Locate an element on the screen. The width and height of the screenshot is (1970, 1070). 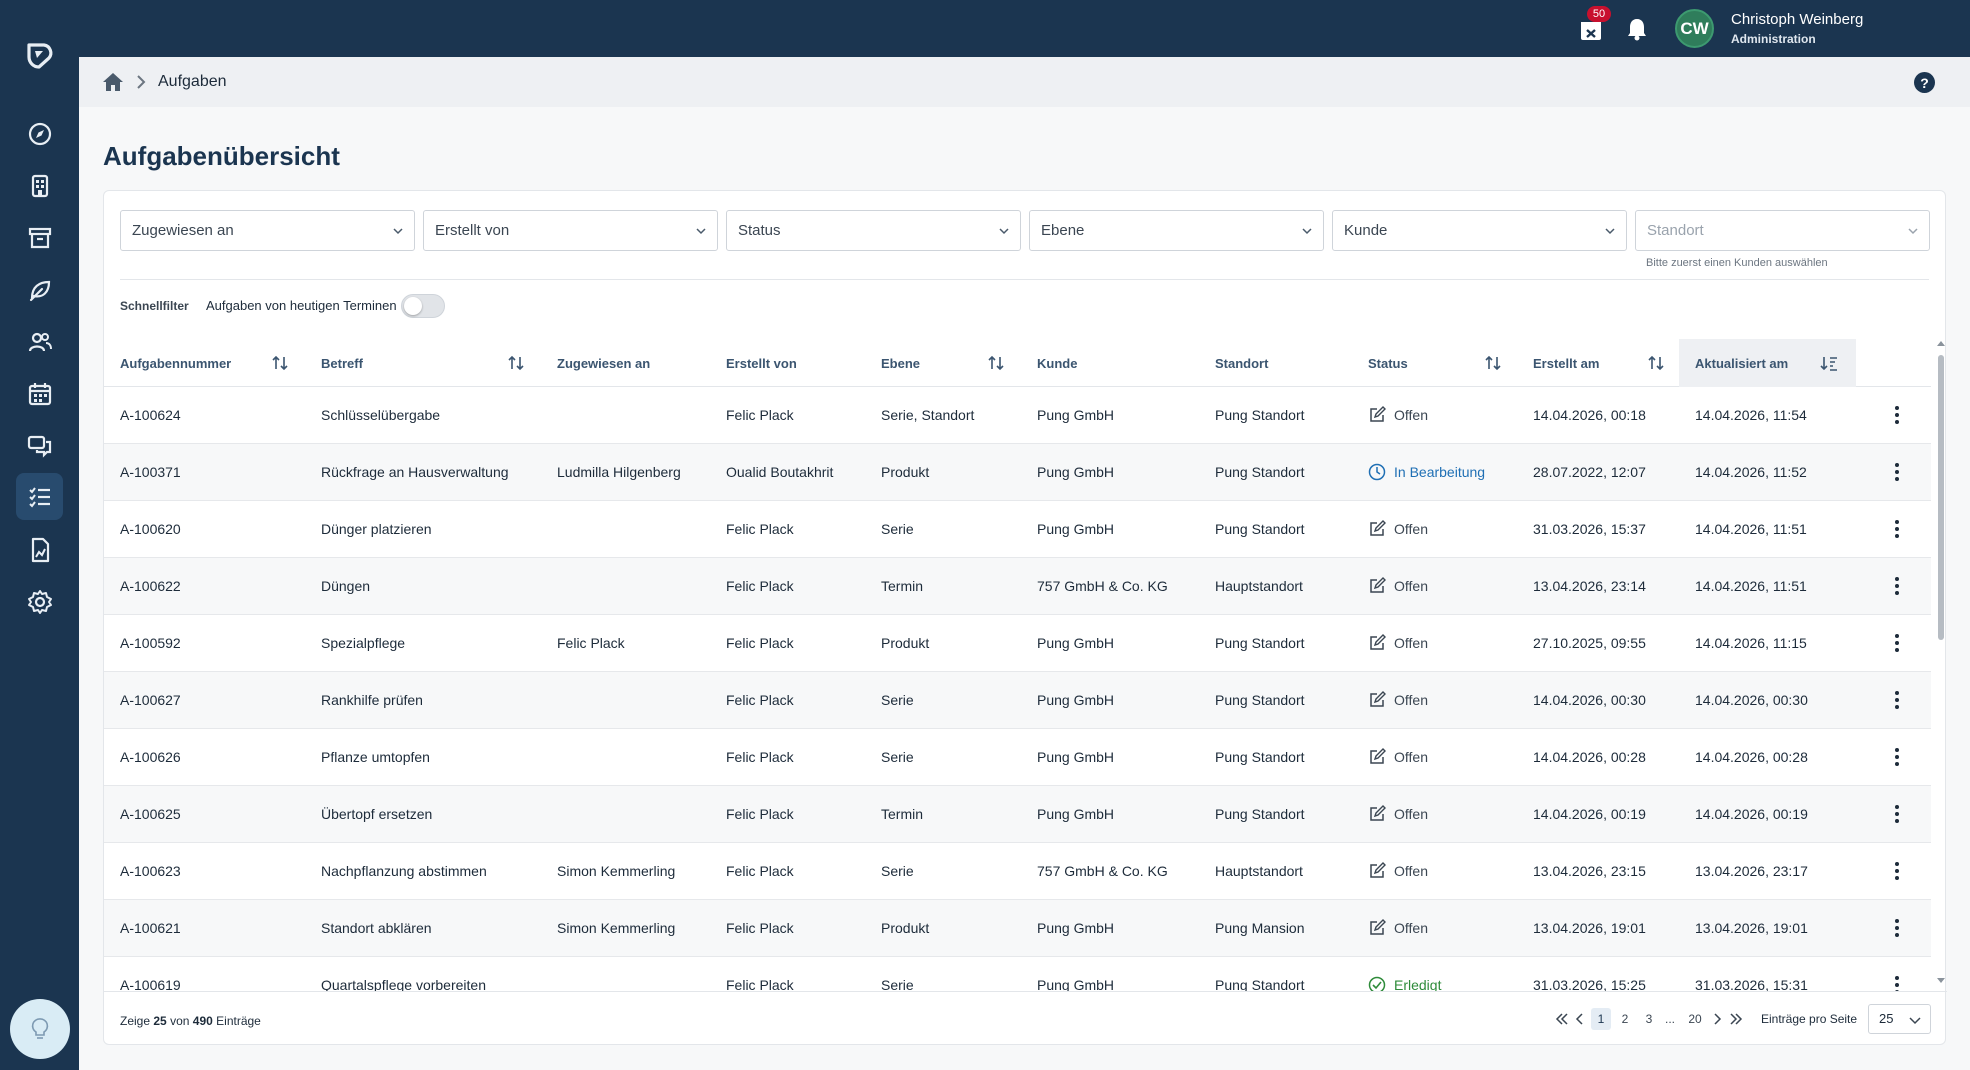
page-2: 2 is located at coordinates (1625, 1019).